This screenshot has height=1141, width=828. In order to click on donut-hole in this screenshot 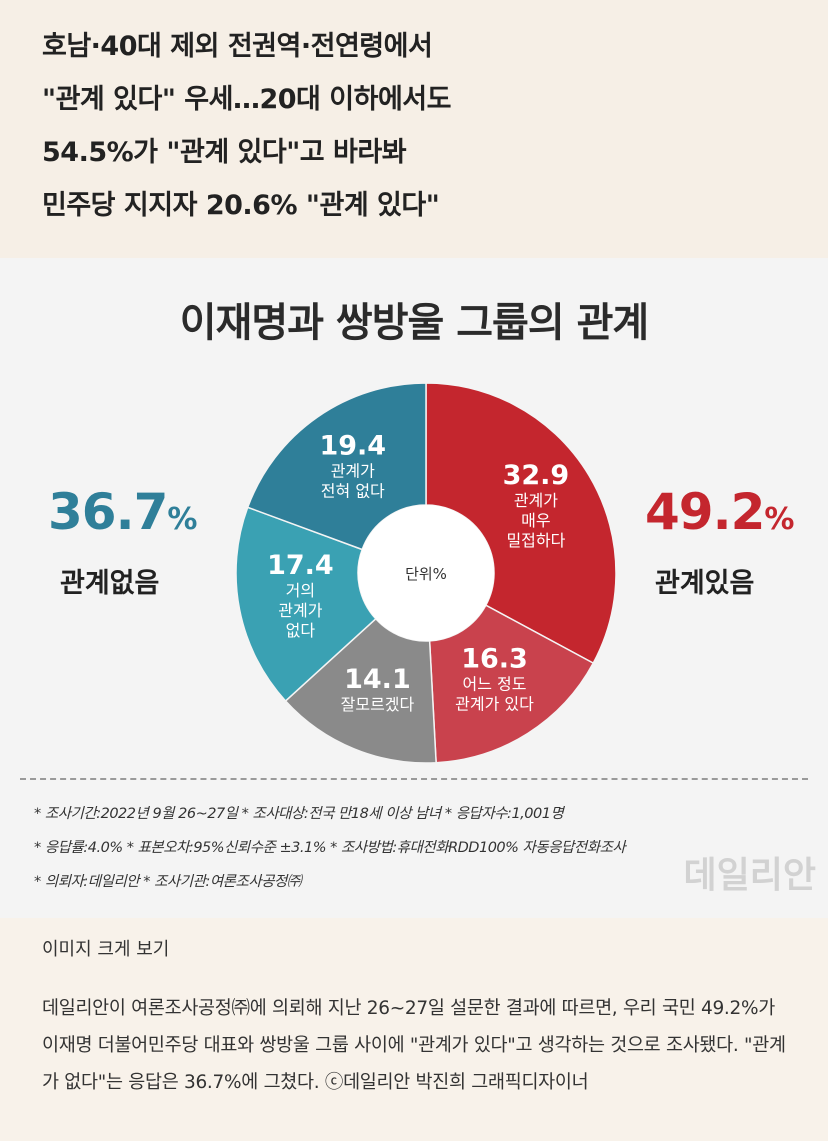, I will do `click(426, 573)`.